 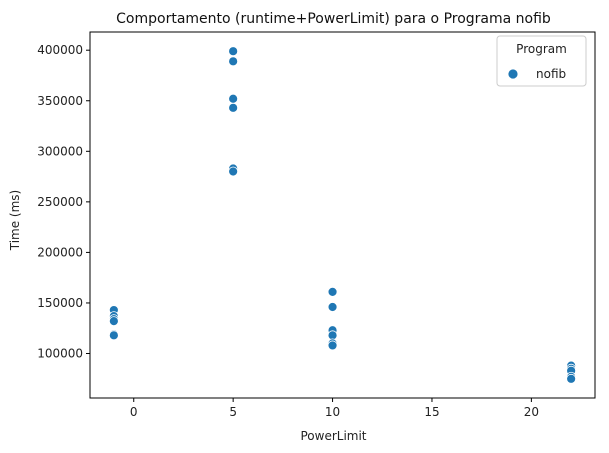 What do you see at coordinates (233, 412) in the screenshot?
I see `x-tick-label: 5` at bounding box center [233, 412].